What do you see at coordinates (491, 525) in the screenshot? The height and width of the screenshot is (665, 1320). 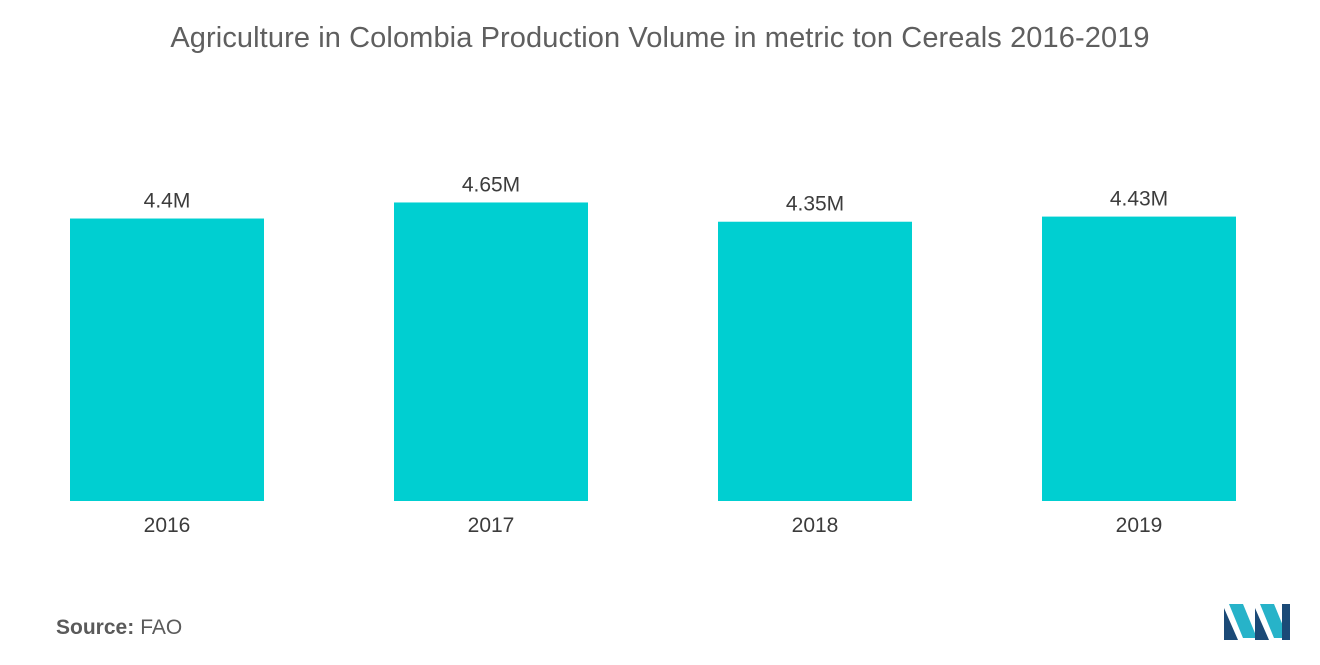 I see `x-tick-label-2017: 2017` at bounding box center [491, 525].